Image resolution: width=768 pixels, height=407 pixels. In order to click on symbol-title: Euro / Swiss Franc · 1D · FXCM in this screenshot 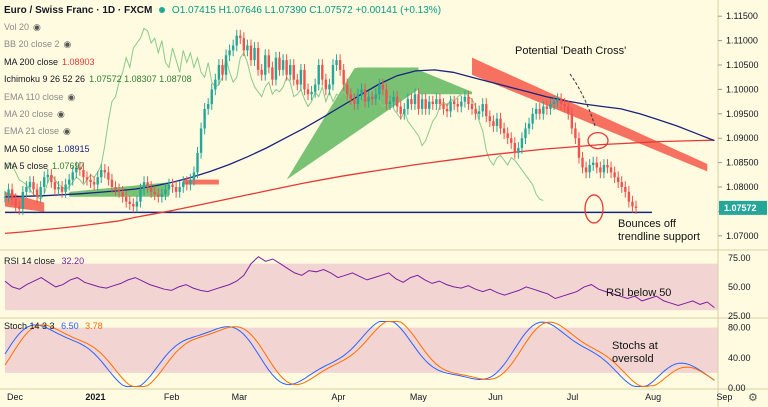, I will do `click(78, 10)`.